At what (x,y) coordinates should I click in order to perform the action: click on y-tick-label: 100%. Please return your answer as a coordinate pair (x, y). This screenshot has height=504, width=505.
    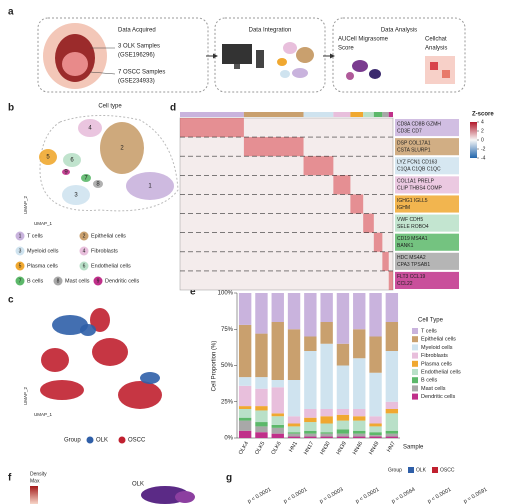
    Looking at the image, I should click on (226, 294).